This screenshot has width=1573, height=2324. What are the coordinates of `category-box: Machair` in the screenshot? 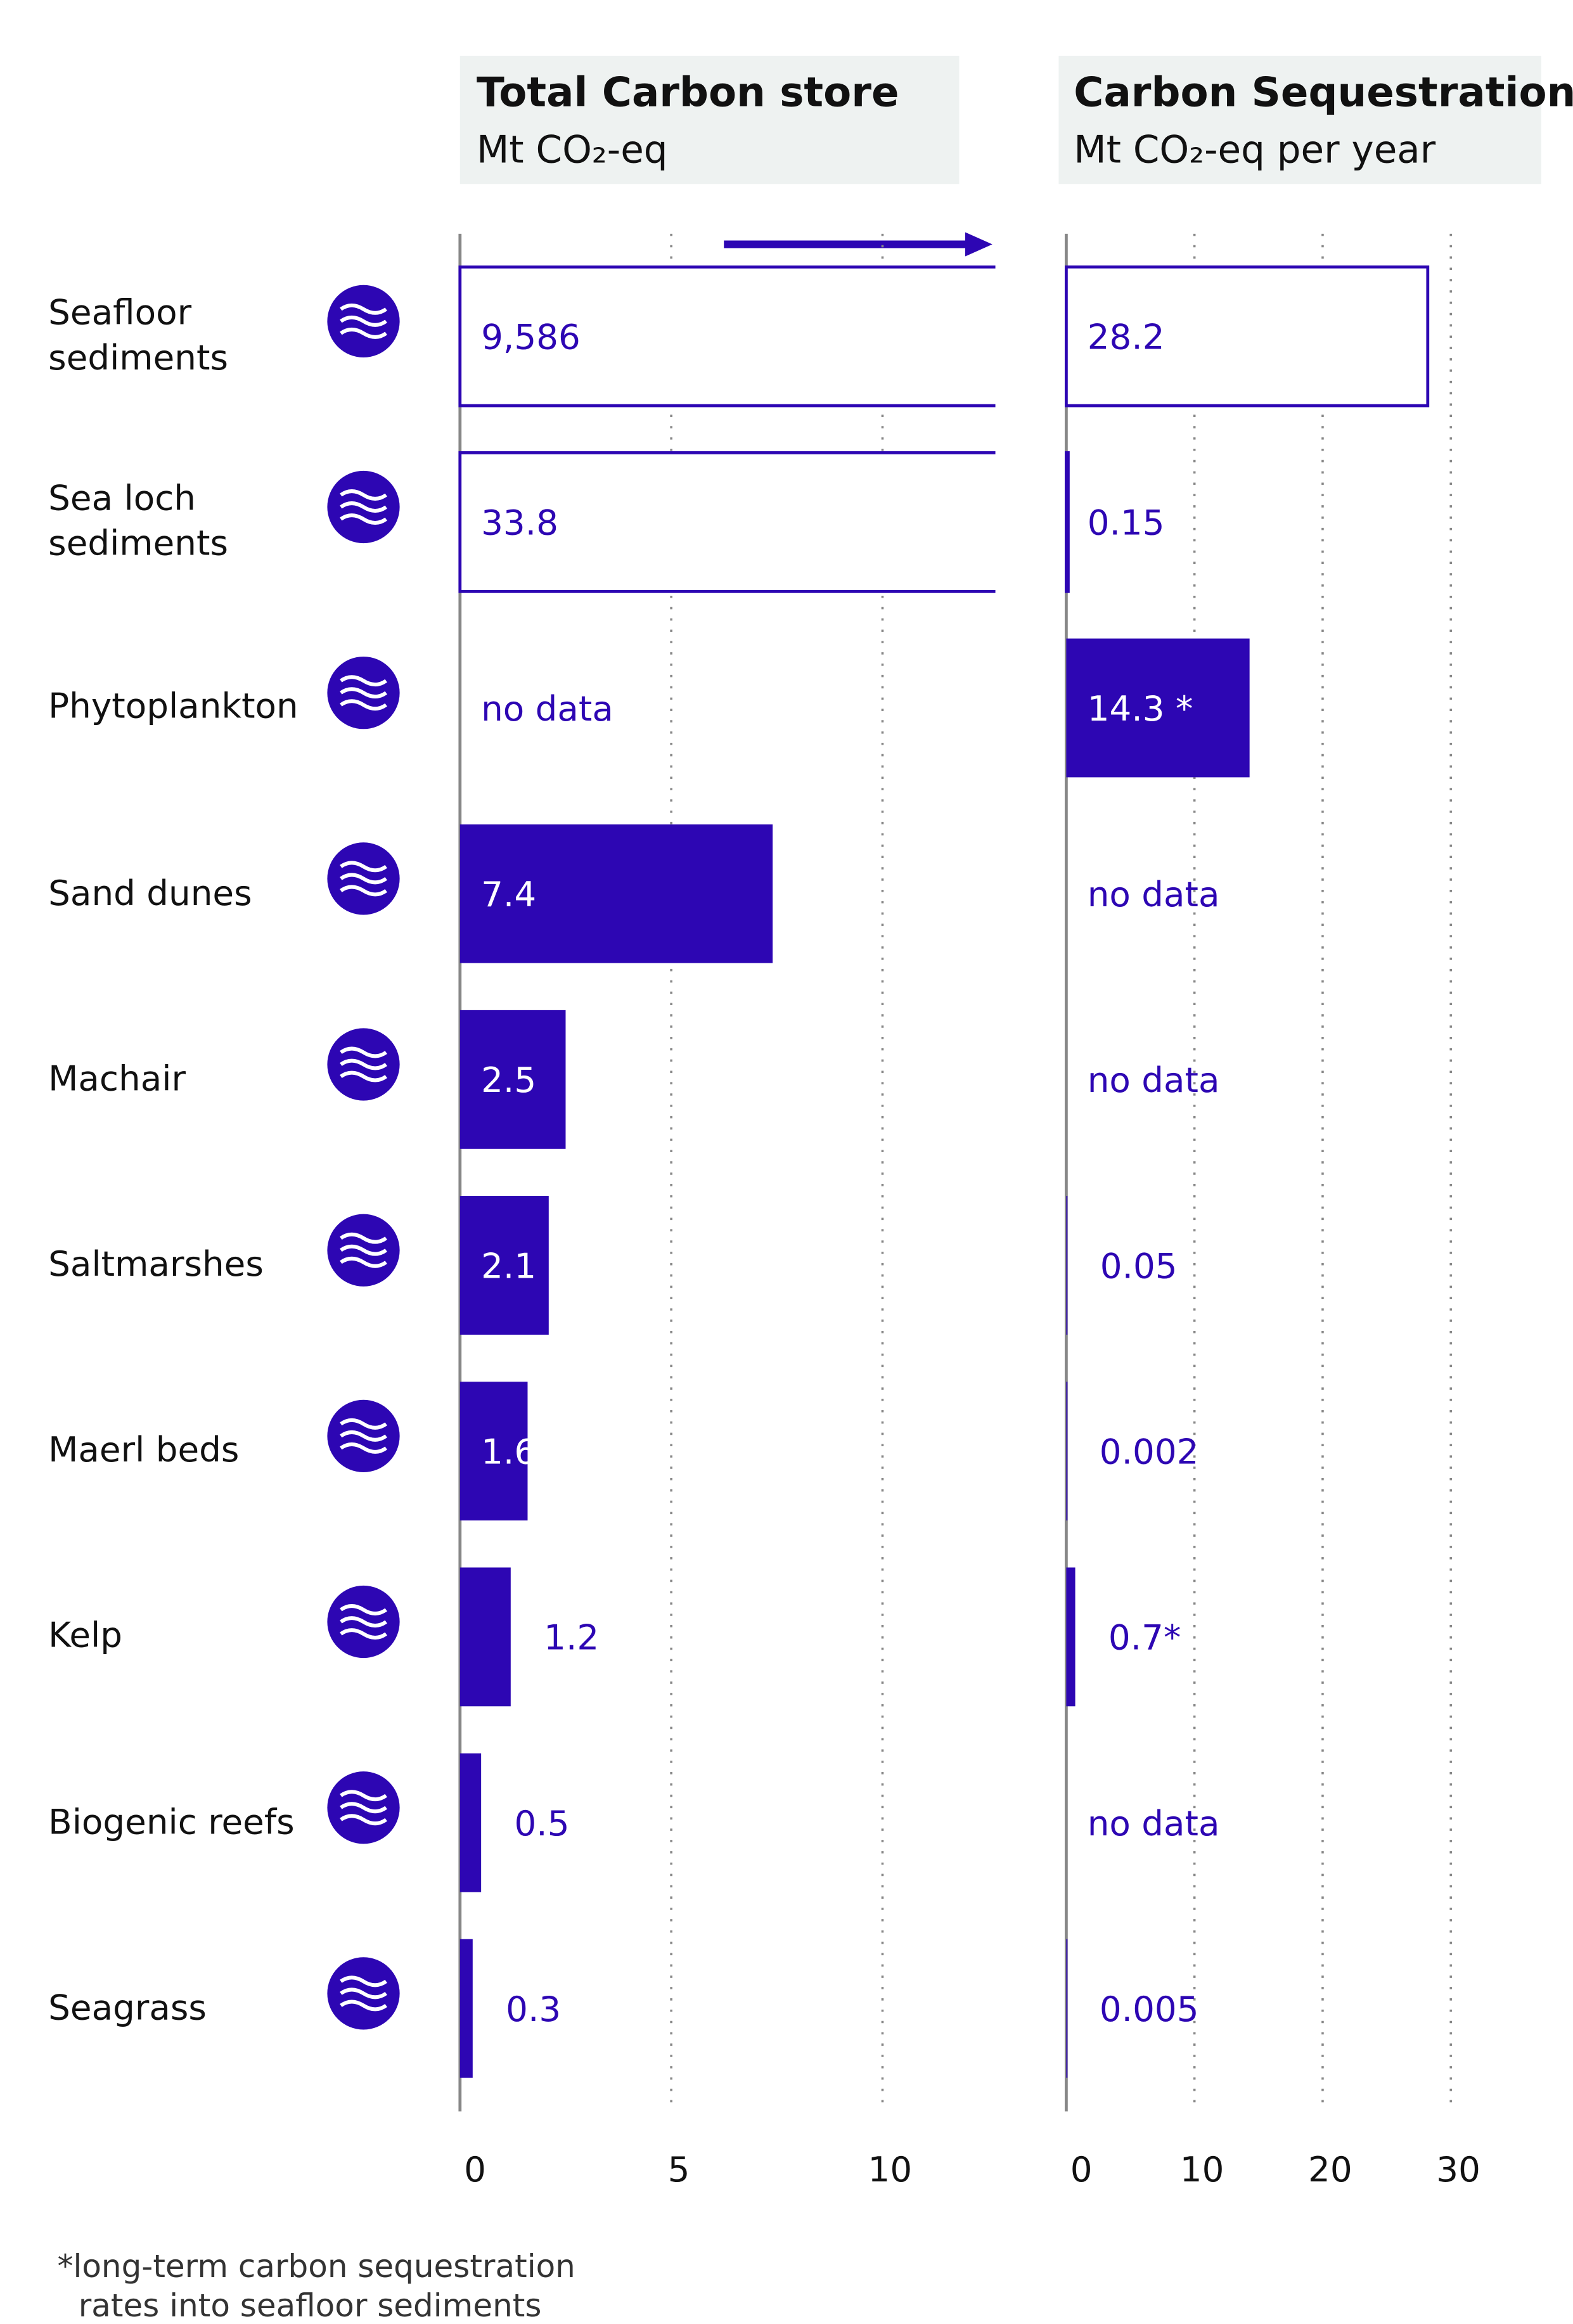 It's located at (117, 1080).